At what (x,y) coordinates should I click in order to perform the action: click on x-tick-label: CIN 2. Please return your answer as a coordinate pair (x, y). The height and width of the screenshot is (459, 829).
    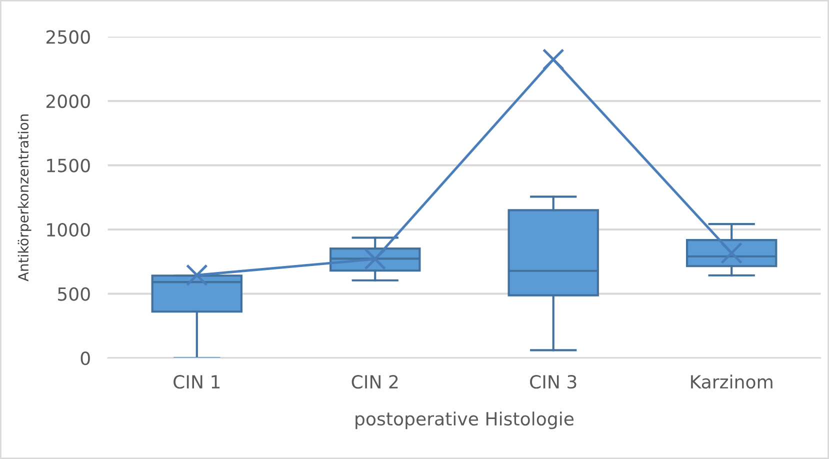
    Looking at the image, I should click on (375, 382).